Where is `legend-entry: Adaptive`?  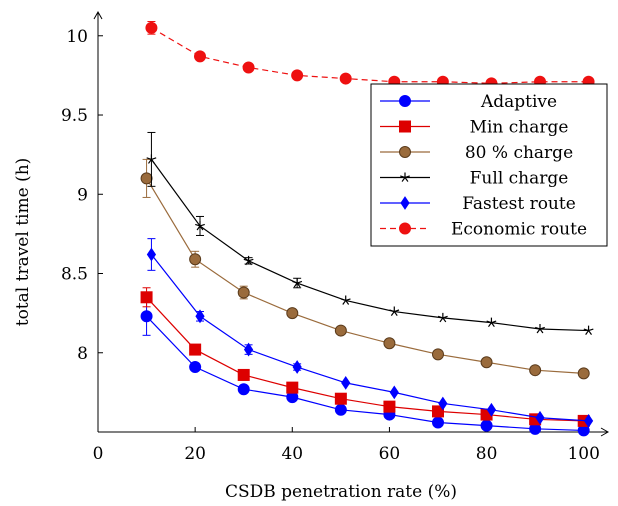 legend-entry: Adaptive is located at coordinates (518, 102).